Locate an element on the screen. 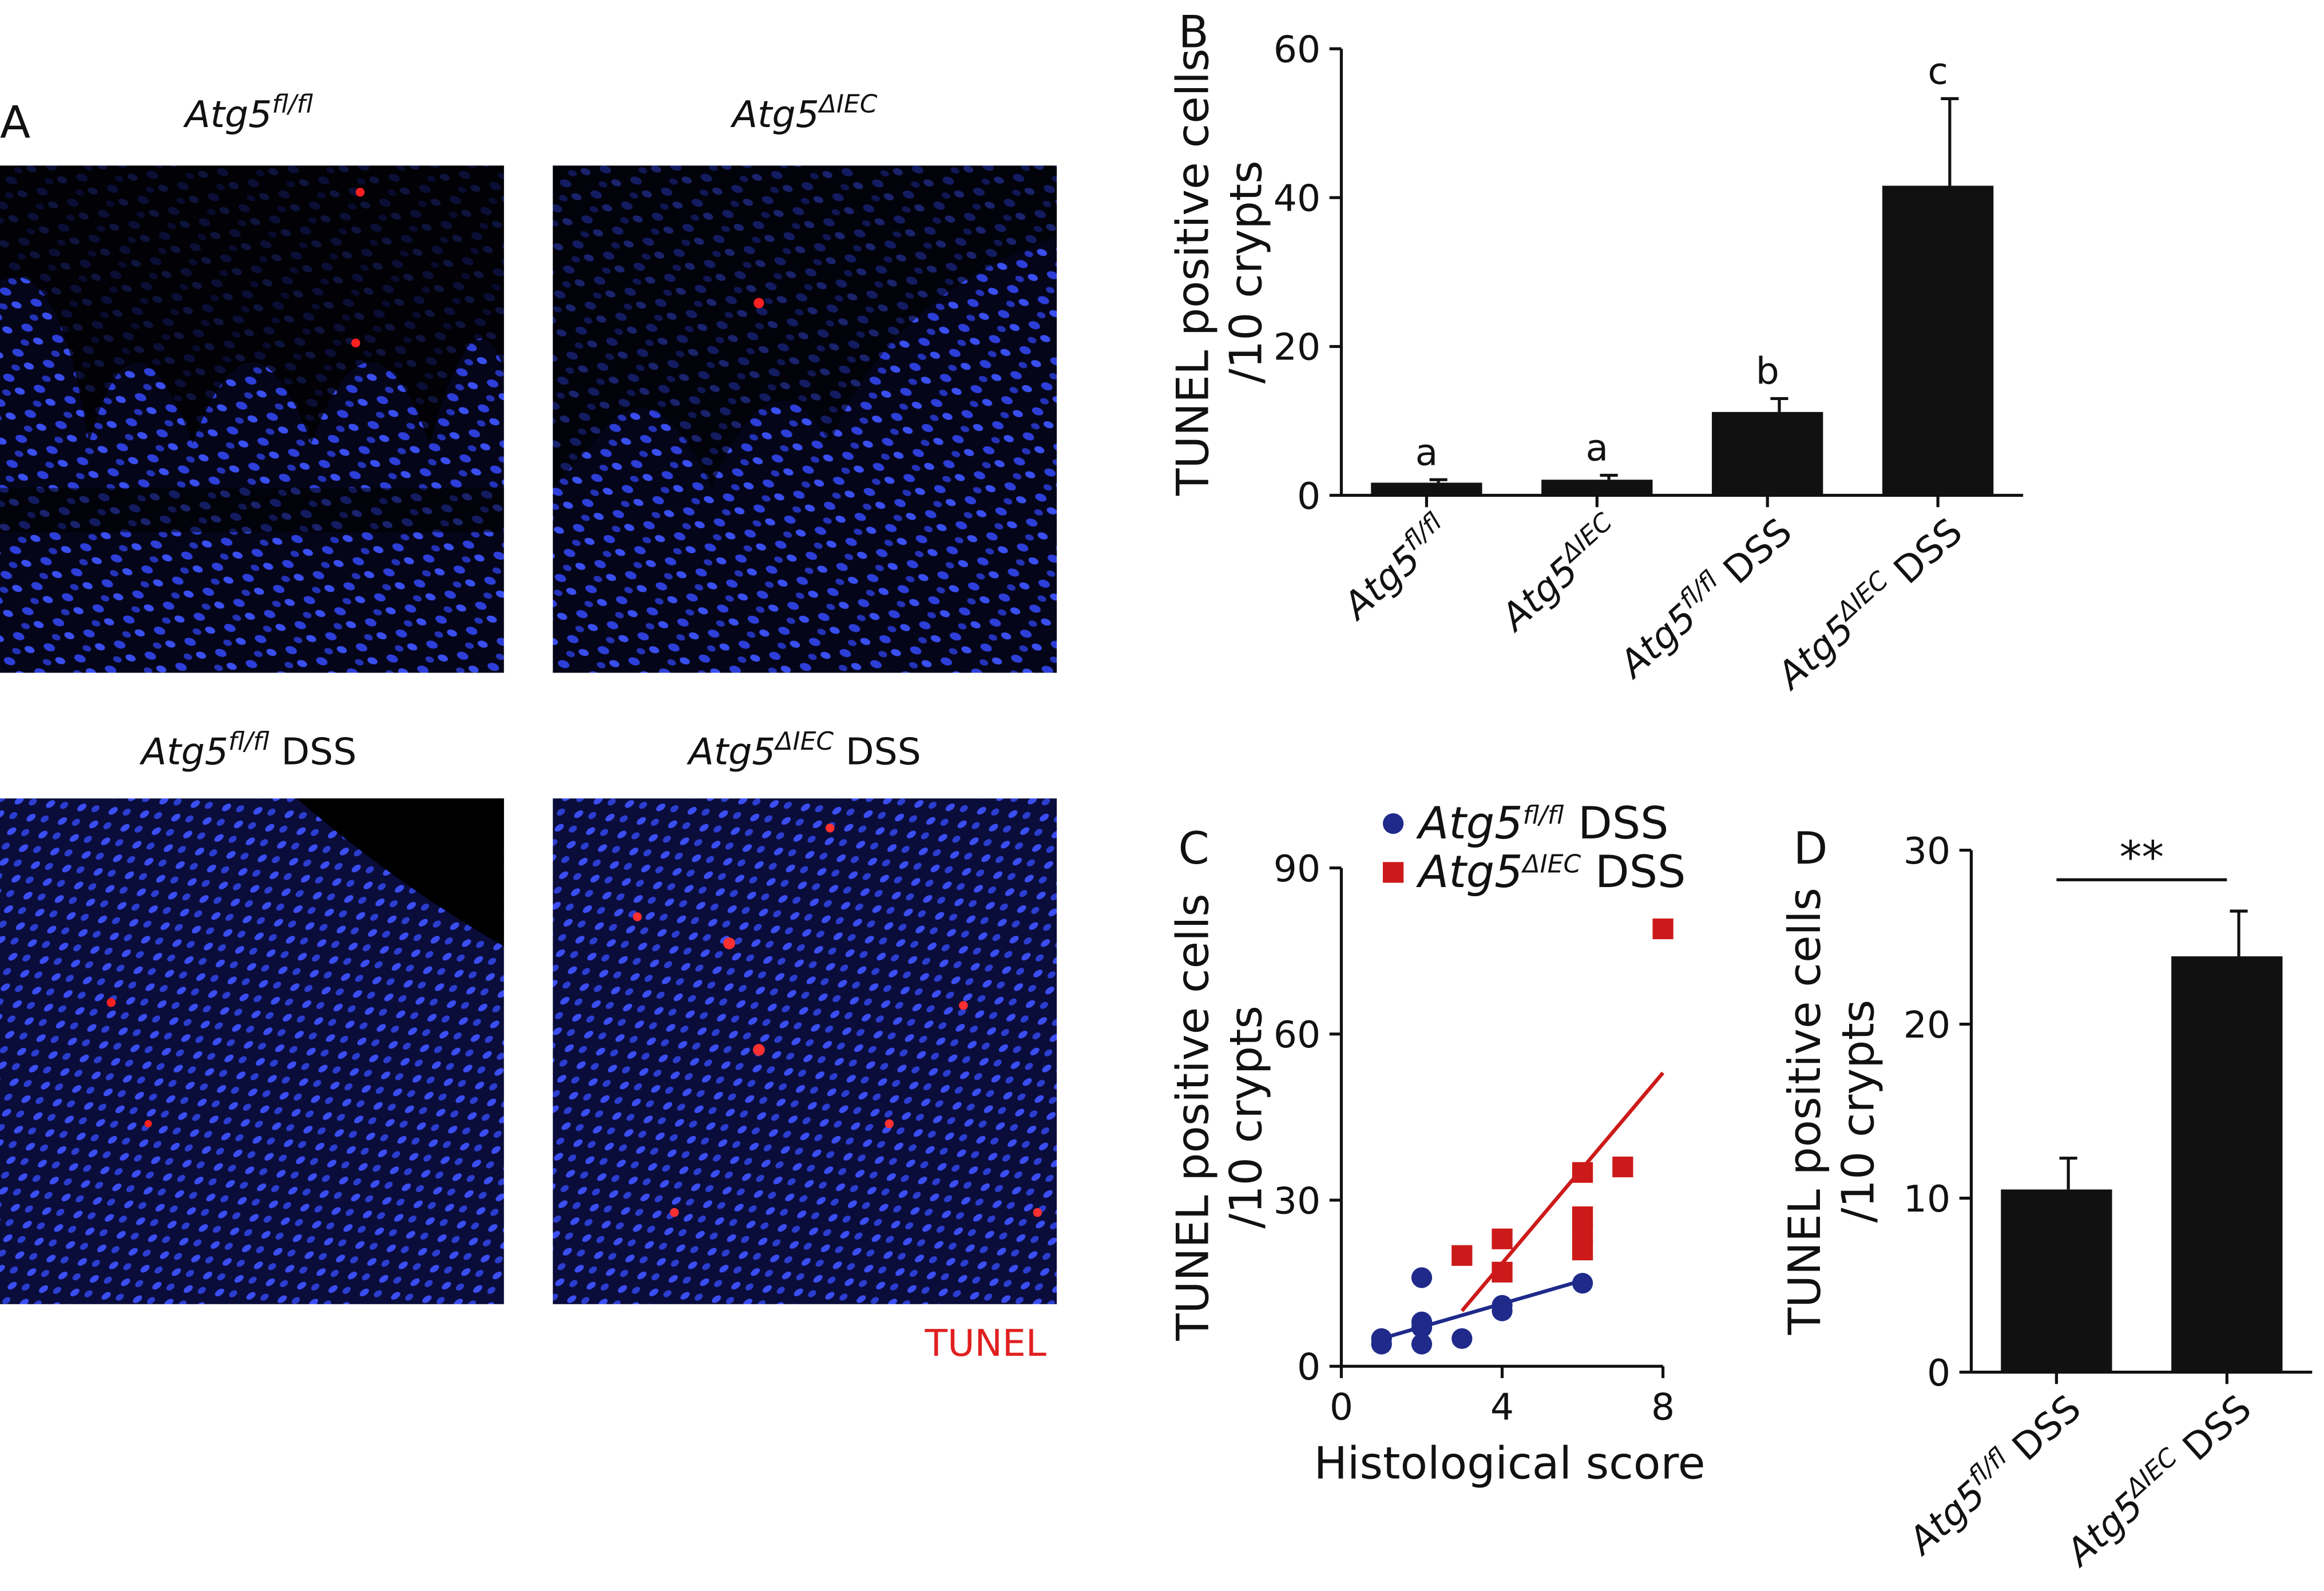  significance-letter: b is located at coordinates (1767, 371).